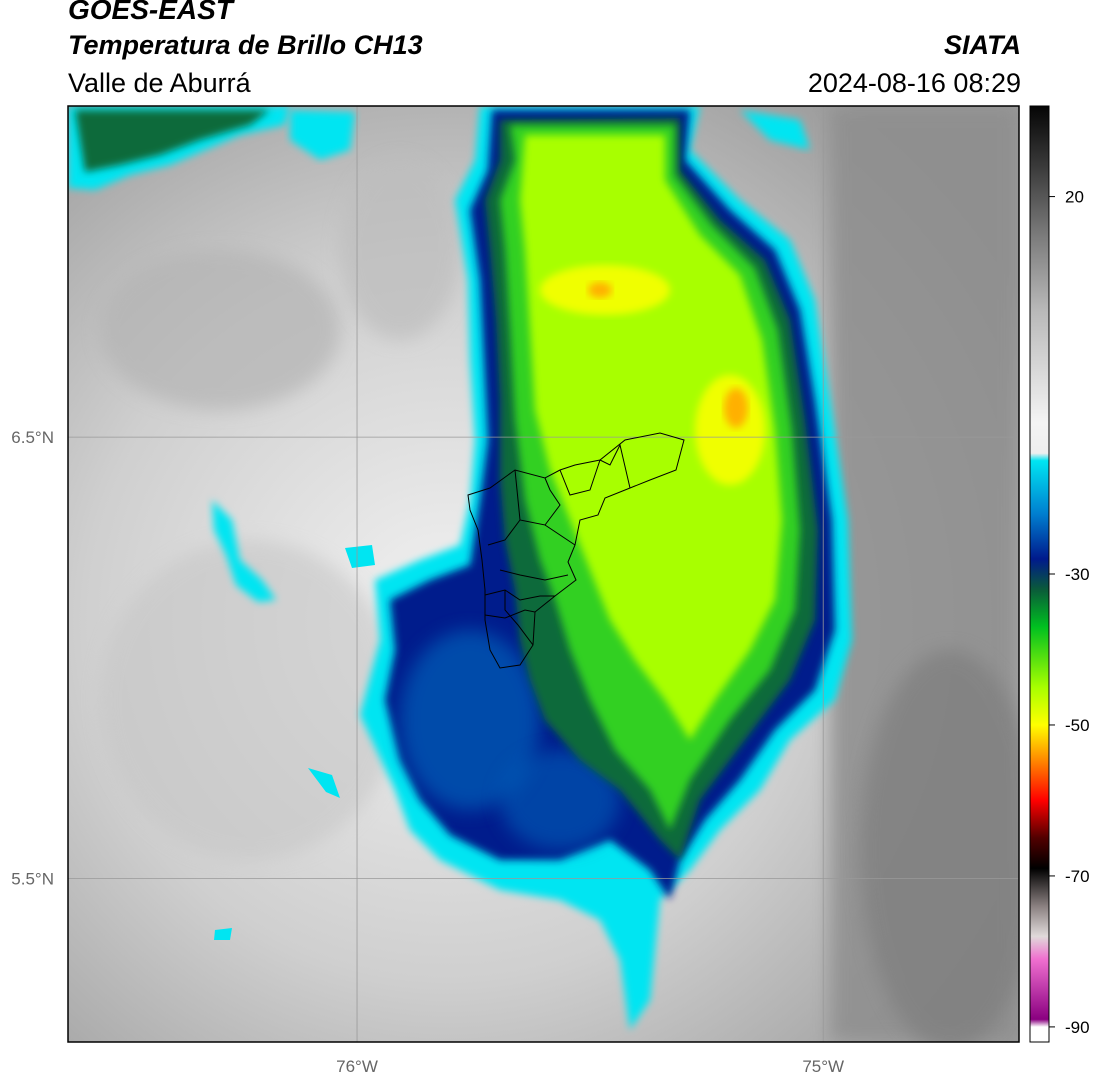 The height and width of the screenshot is (1078, 1094). What do you see at coordinates (1077, 574) in the screenshot?
I see `colorbar-tick-label: -30` at bounding box center [1077, 574].